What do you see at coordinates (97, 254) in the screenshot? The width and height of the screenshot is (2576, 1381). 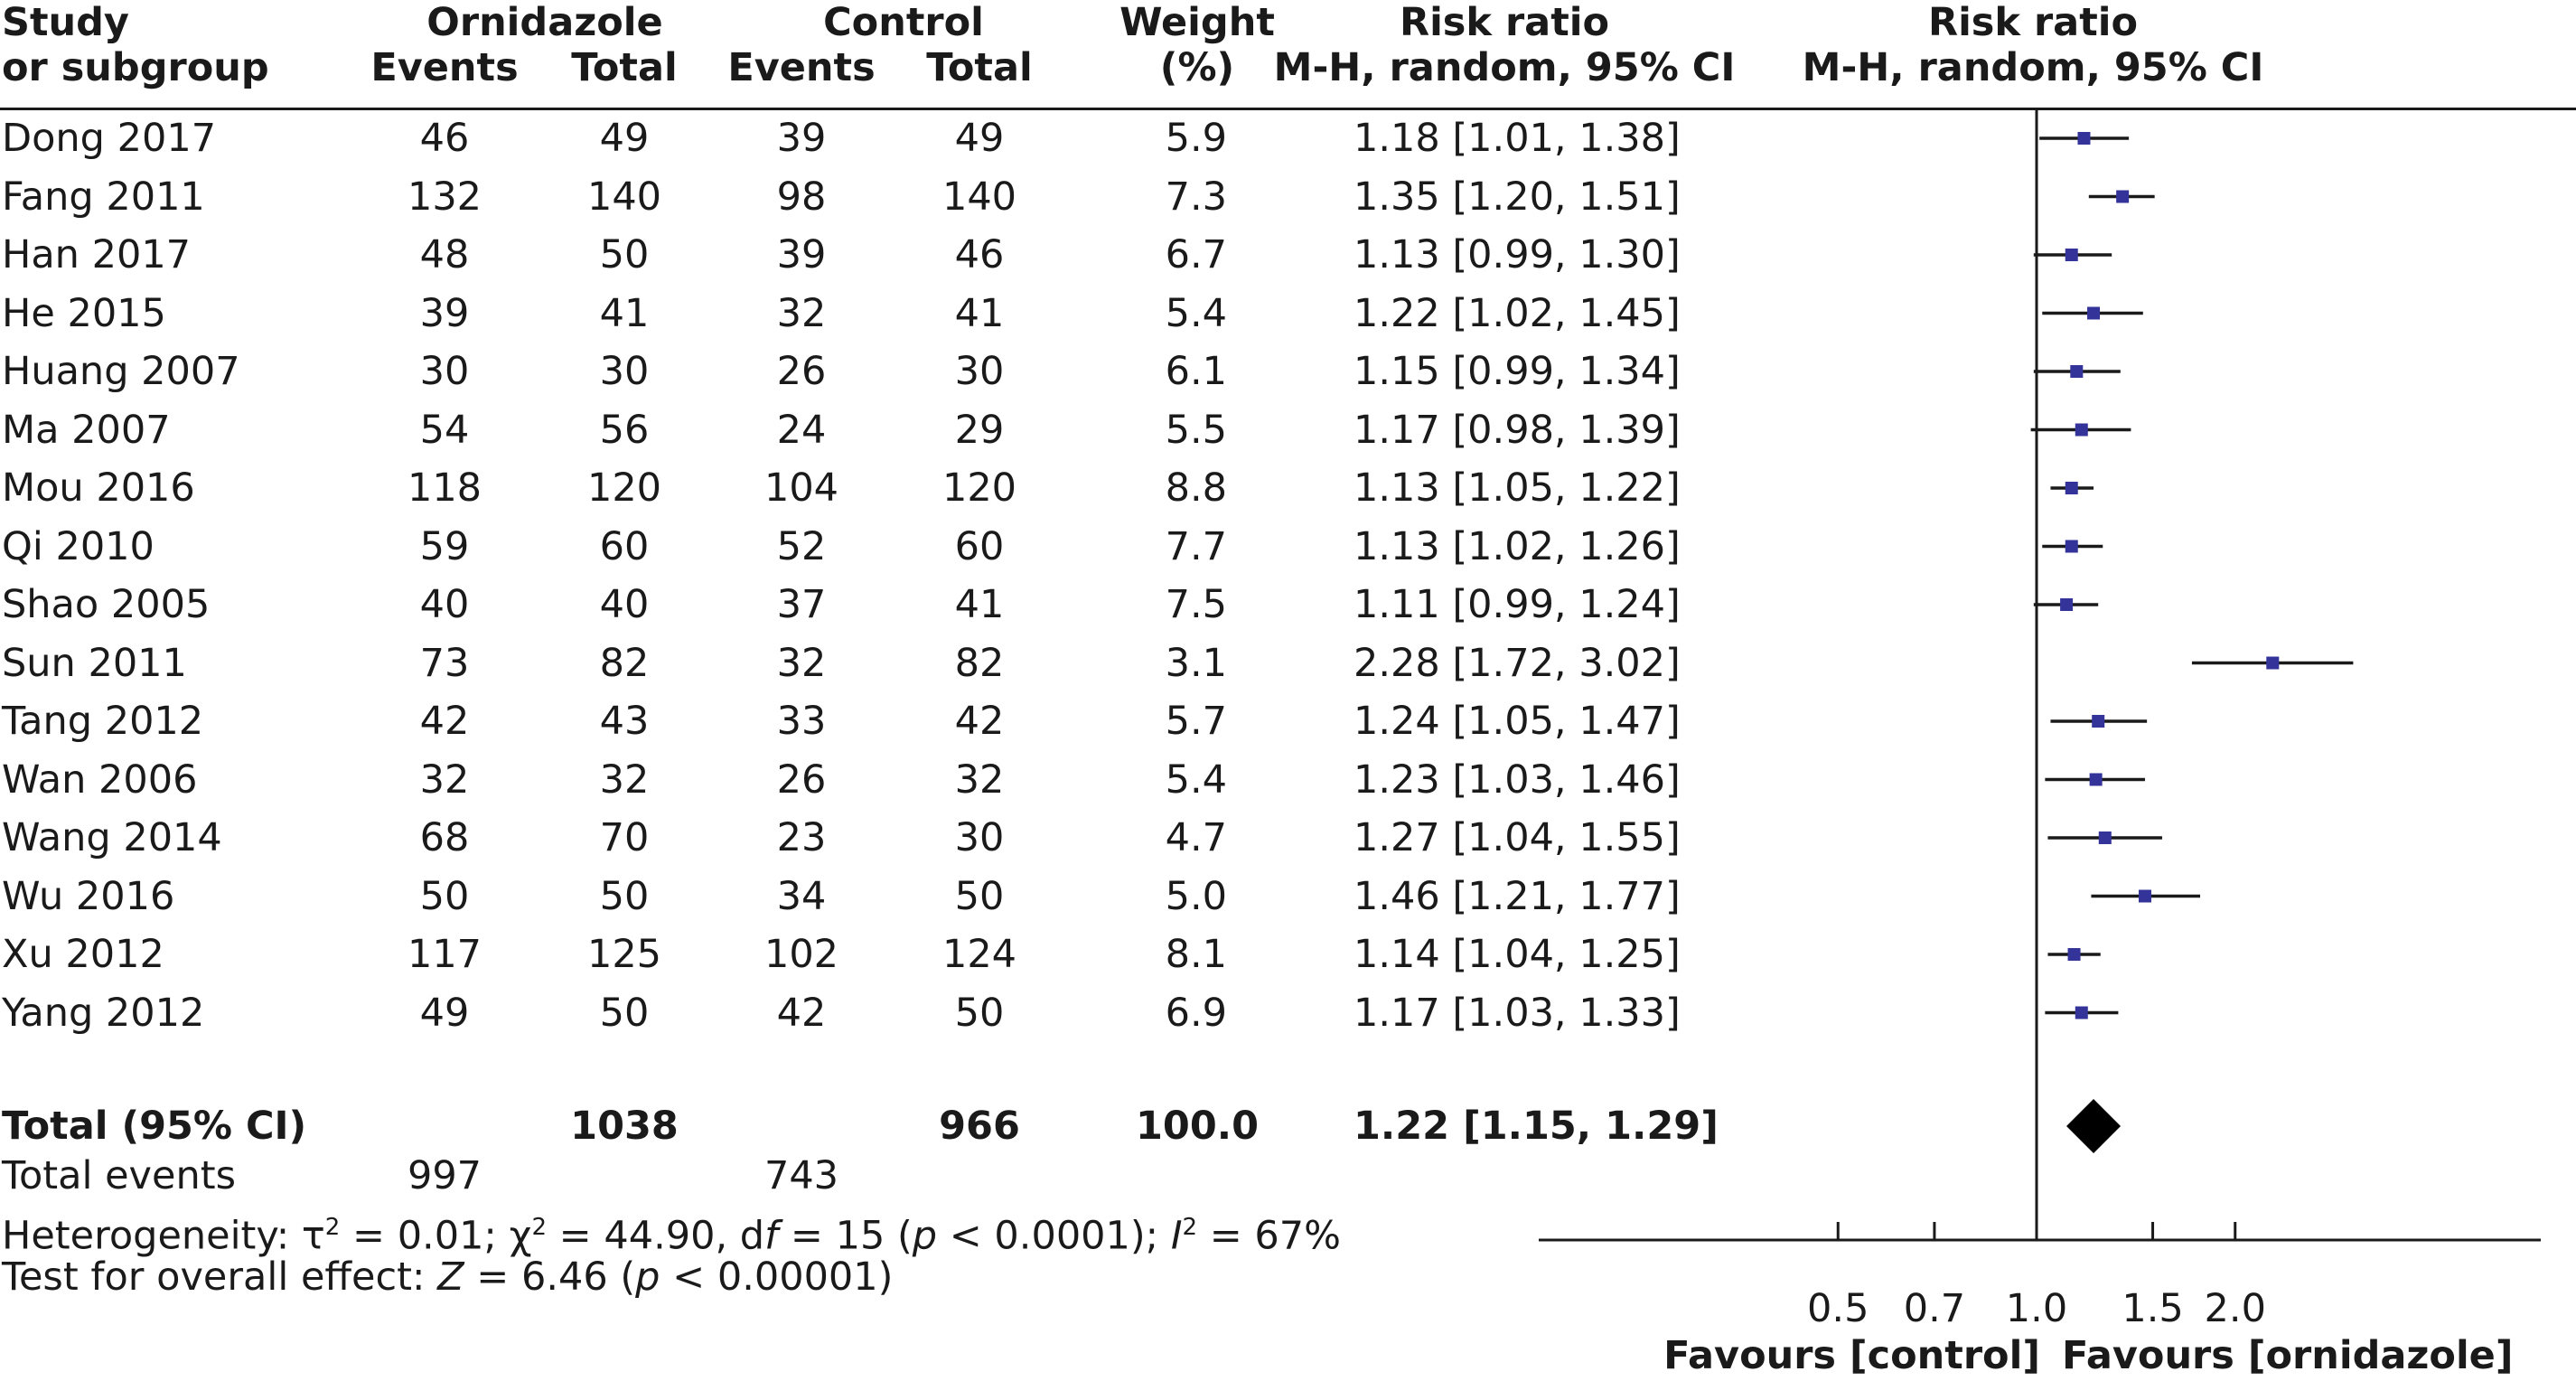 I see `study-name: Han 2017` at bounding box center [97, 254].